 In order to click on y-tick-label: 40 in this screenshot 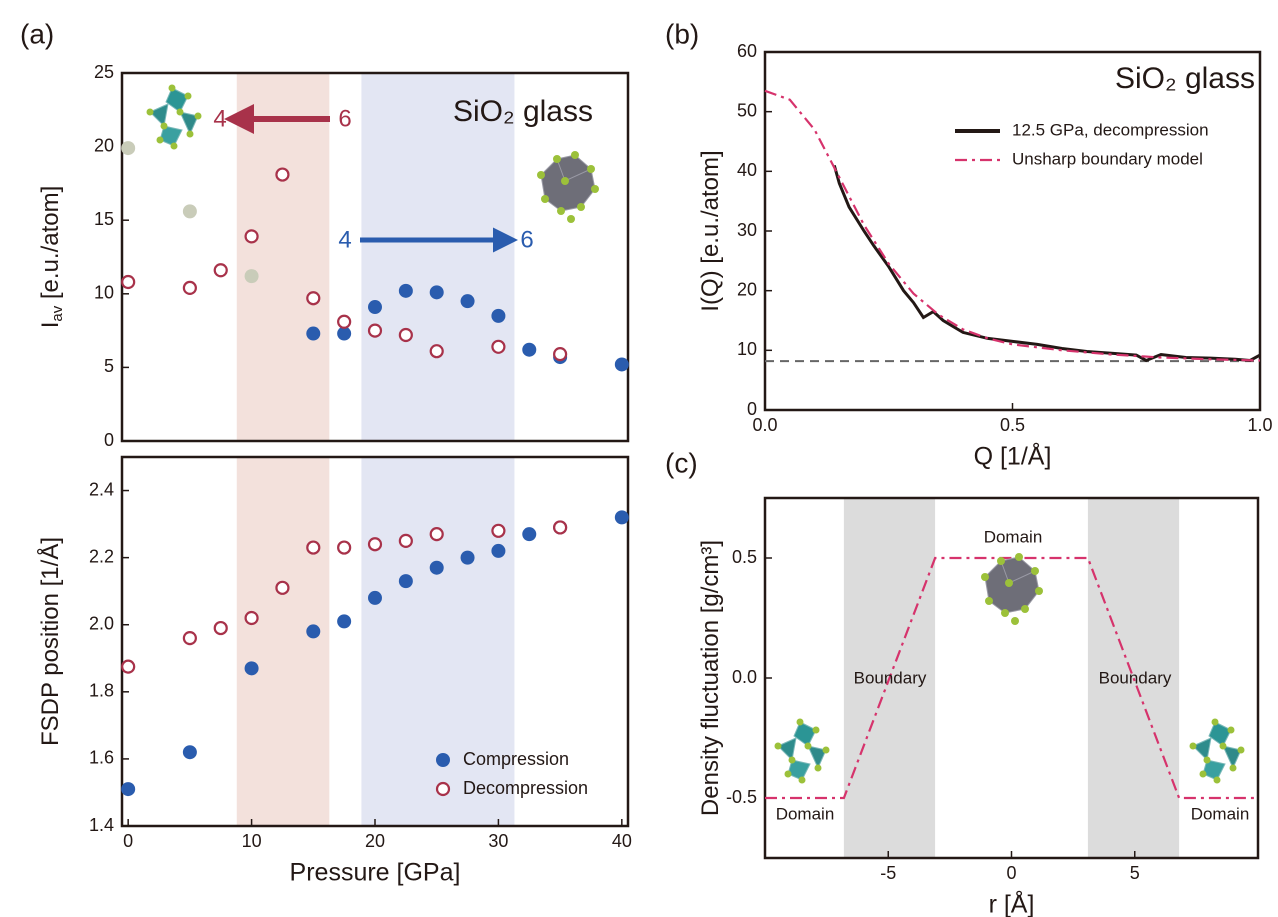, I will do `click(747, 170)`.